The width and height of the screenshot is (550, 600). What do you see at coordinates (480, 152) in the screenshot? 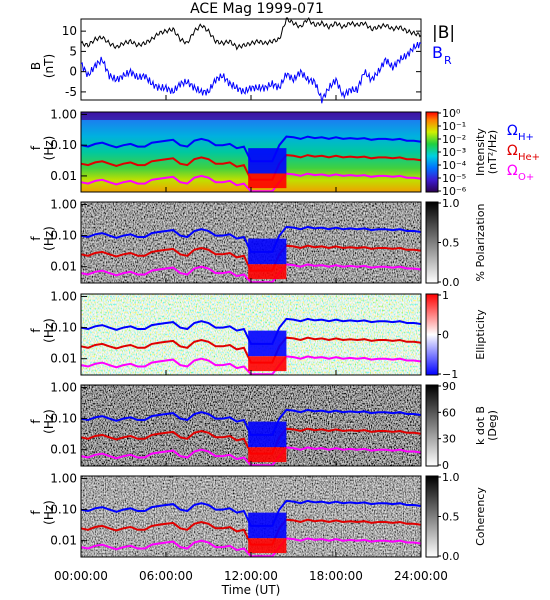
I see `colorbar-label: Intensity` at bounding box center [480, 152].